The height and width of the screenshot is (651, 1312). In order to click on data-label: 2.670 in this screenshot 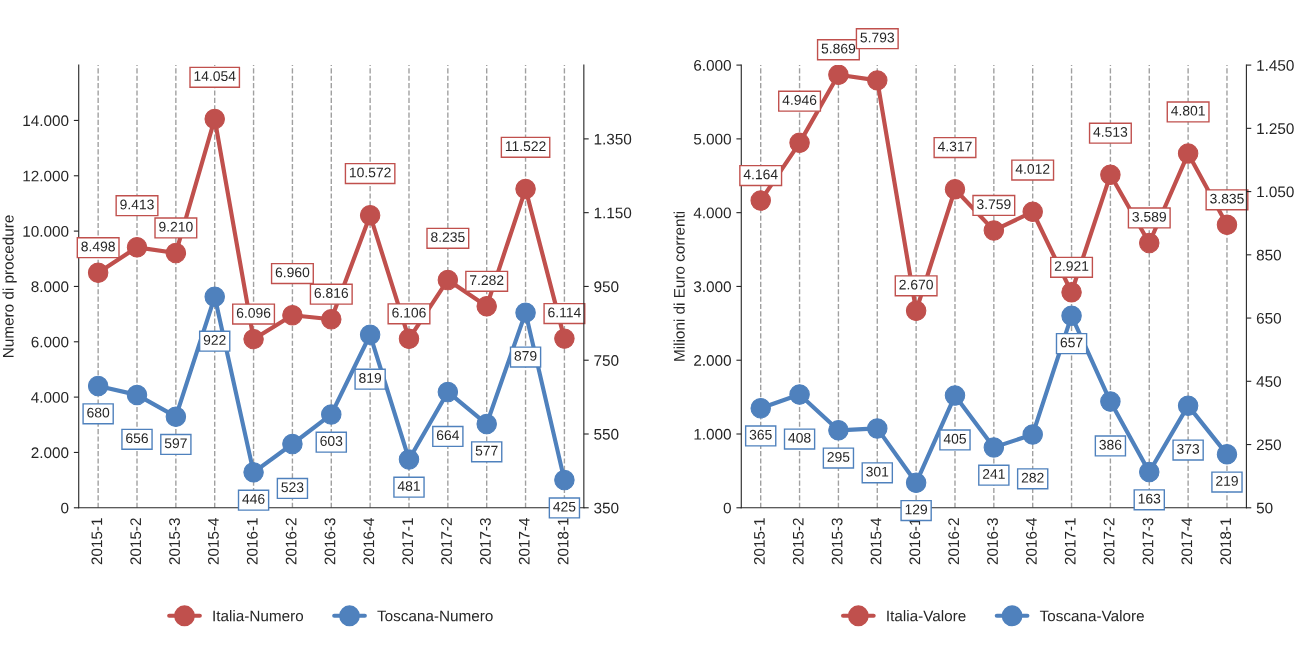, I will do `click(916, 284)`.